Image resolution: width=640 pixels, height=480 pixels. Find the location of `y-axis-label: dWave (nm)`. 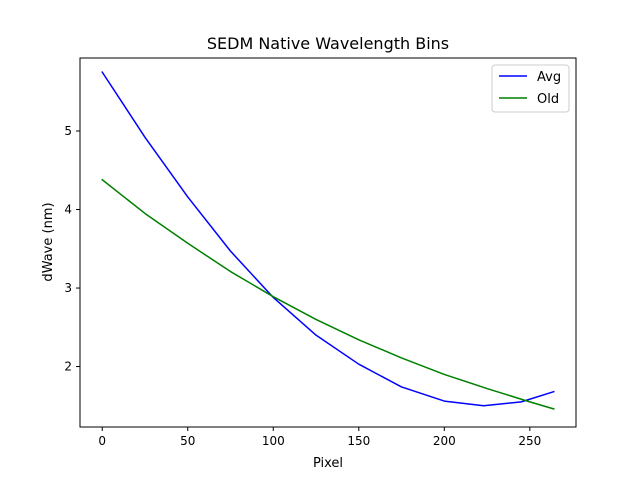

y-axis-label: dWave (nm) is located at coordinates (48, 241).